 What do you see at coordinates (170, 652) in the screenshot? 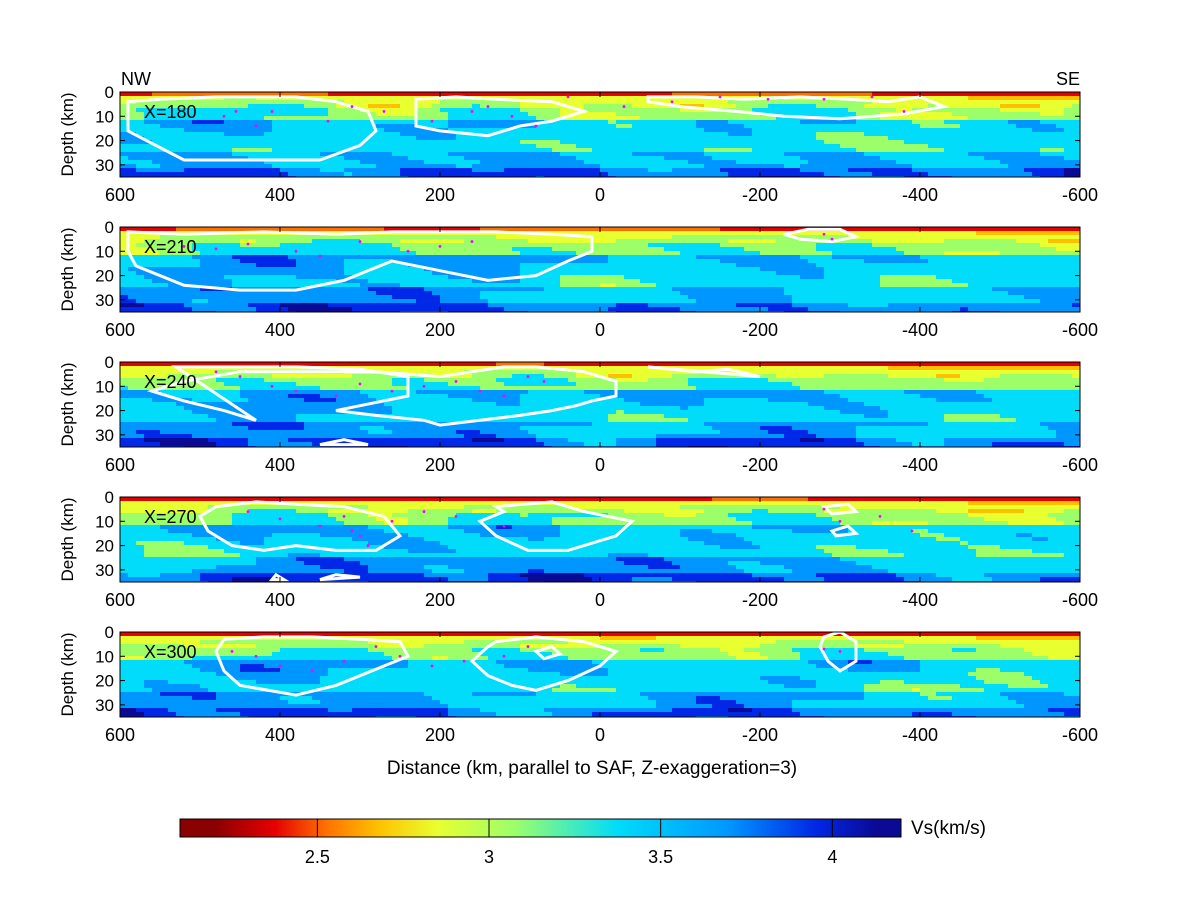
I see `panel-label: X=300` at bounding box center [170, 652].